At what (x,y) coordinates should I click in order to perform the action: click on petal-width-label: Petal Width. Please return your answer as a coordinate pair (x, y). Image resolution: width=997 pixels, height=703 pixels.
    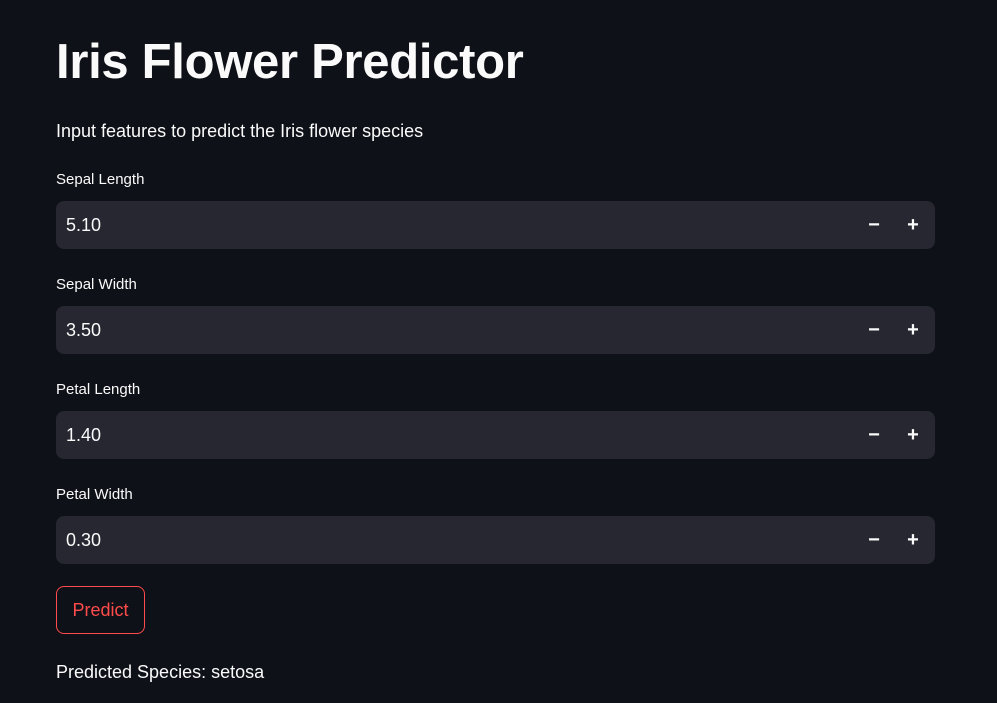
    Looking at the image, I should click on (94, 494).